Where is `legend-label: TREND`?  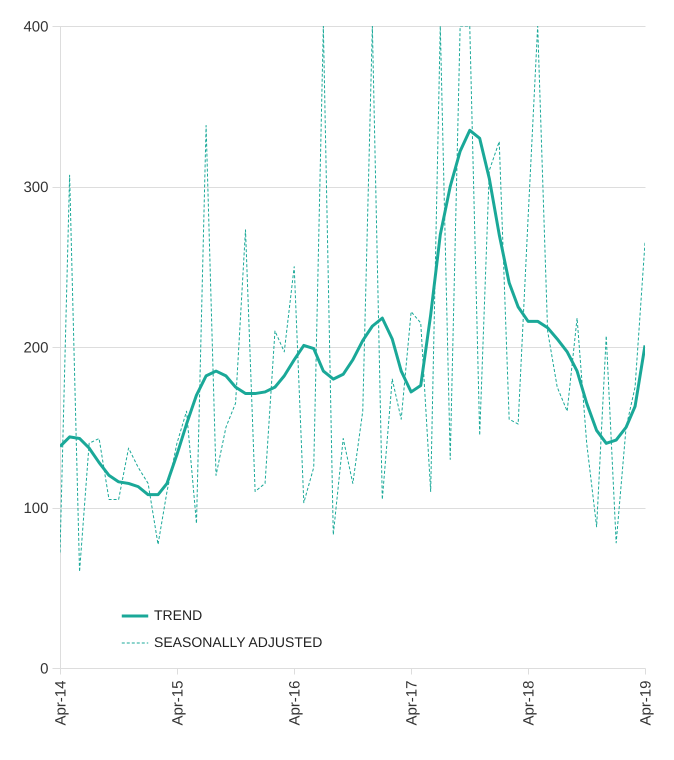
legend-label: TREND is located at coordinates (178, 615).